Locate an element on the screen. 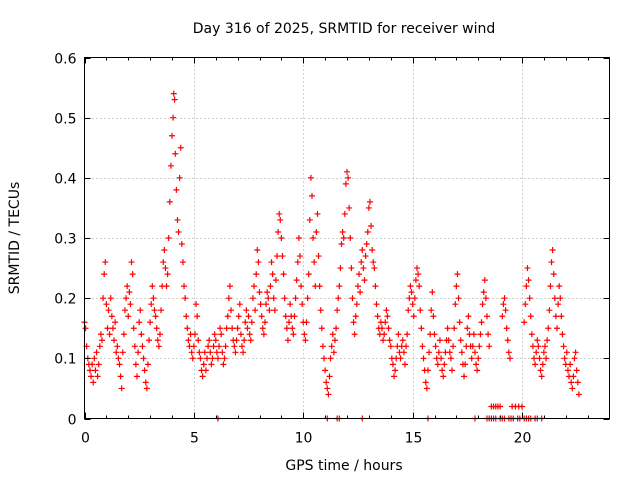  x-tick-label: 5 is located at coordinates (194, 439).